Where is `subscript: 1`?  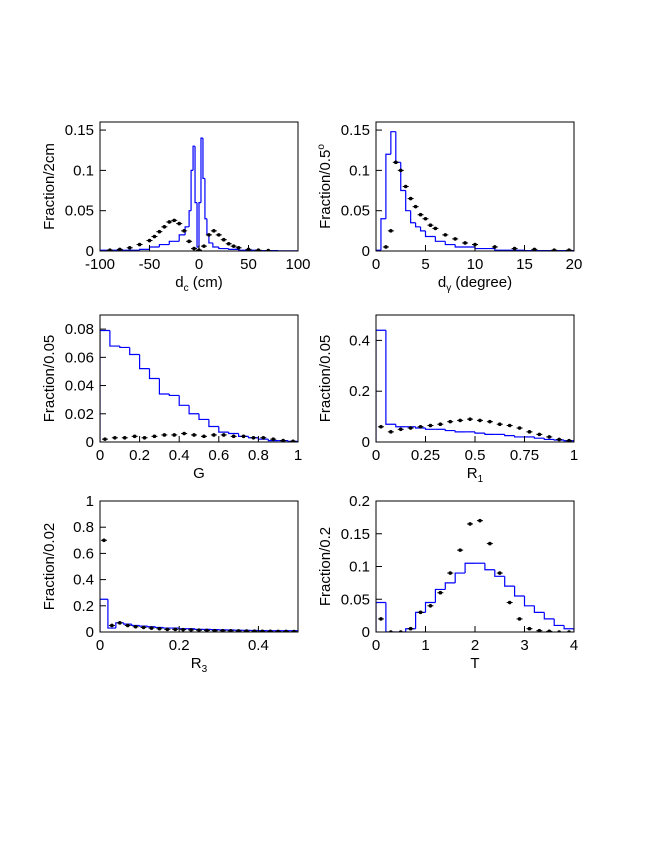 subscript: 1 is located at coordinates (481, 479).